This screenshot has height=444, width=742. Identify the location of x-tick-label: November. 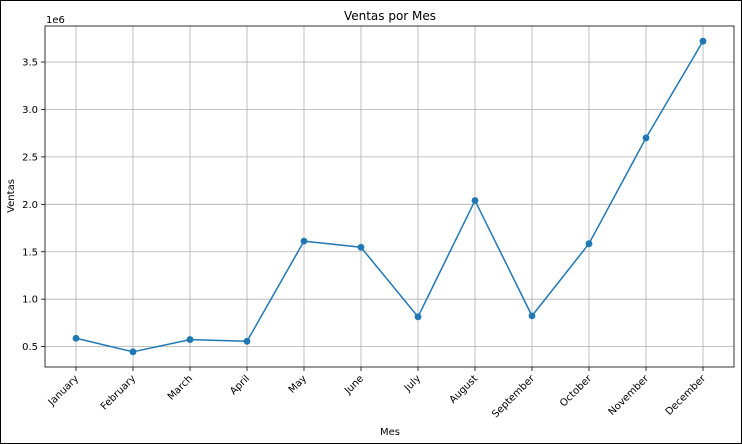
(629, 395).